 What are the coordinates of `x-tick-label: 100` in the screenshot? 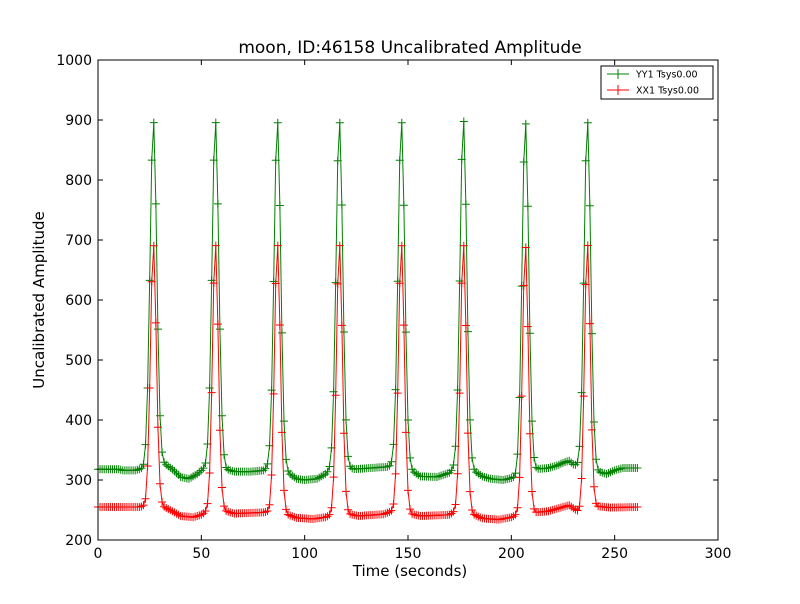 It's located at (304, 554).